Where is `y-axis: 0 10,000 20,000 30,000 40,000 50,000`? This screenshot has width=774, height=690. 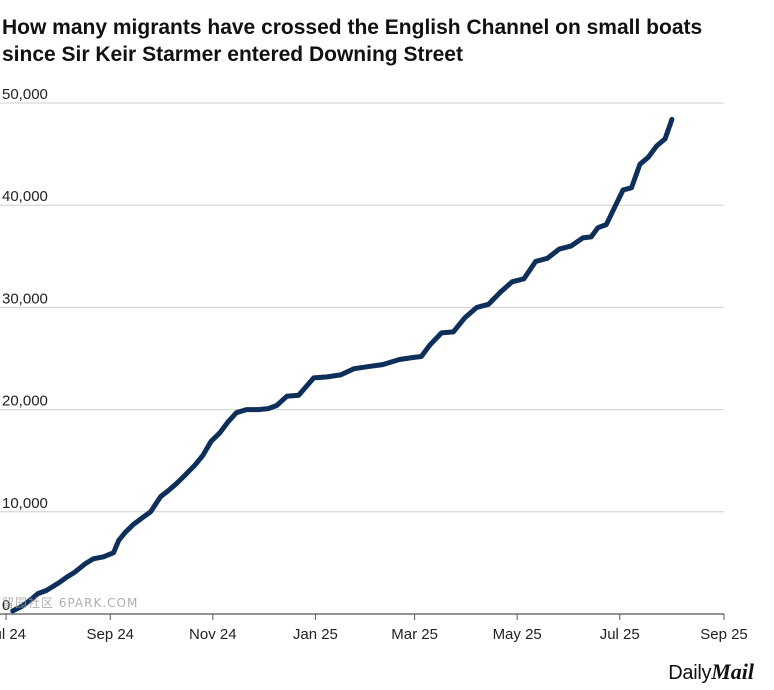 y-axis: 0 10,000 20,000 30,000 40,000 50,000 is located at coordinates (25, 350).